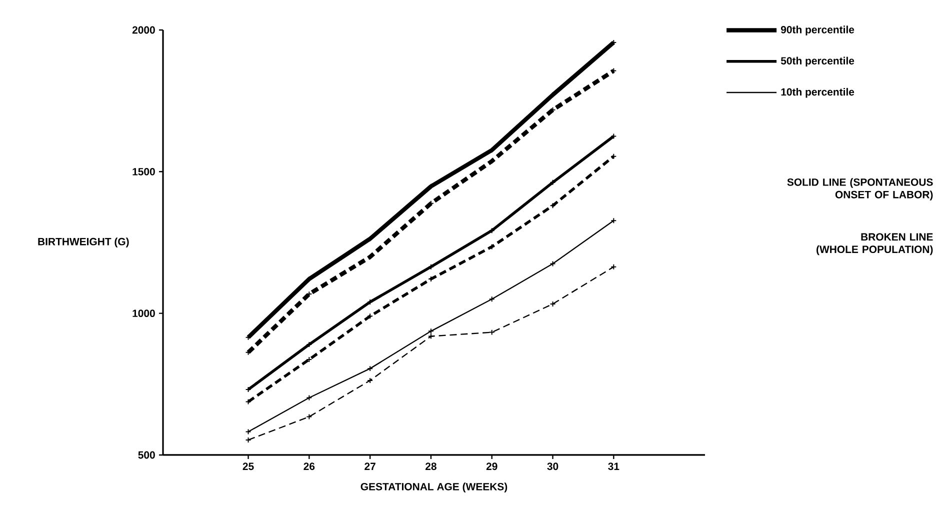 The width and height of the screenshot is (945, 523). Describe the element at coordinates (143, 172) in the screenshot. I see `y-tick-label: 1500` at that location.